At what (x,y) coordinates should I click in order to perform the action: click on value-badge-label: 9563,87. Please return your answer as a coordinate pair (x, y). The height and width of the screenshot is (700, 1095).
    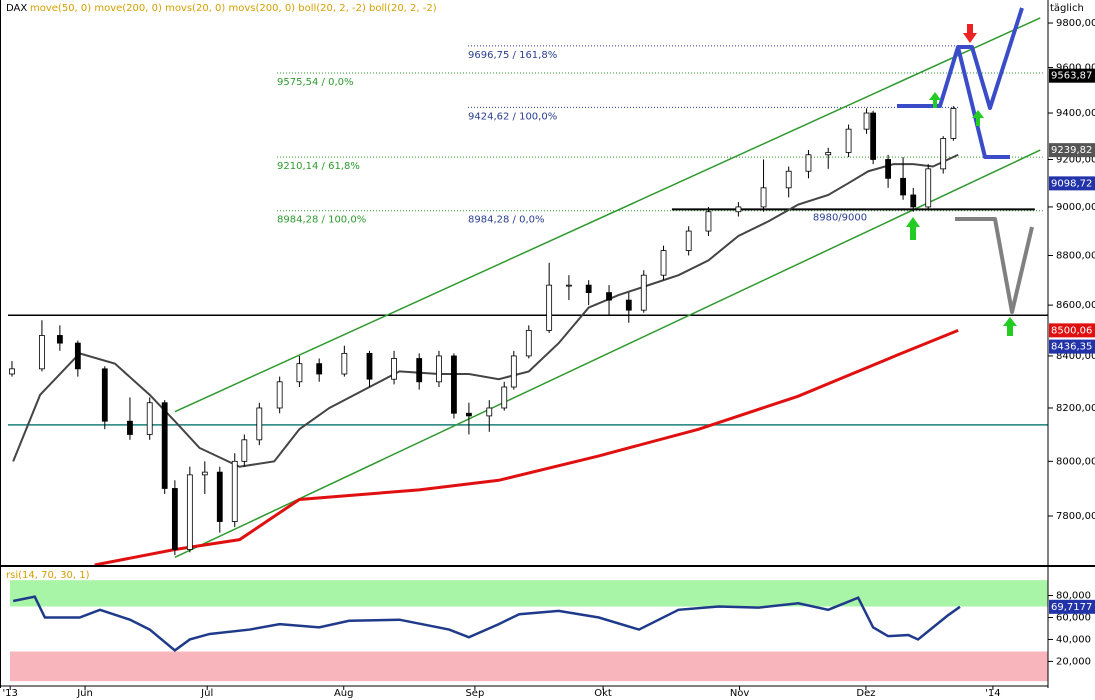
    Looking at the image, I should click on (1071, 76).